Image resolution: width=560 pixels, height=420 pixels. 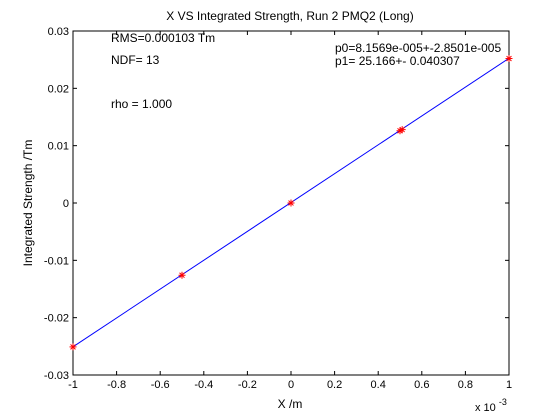 What do you see at coordinates (58, 32) in the screenshot?
I see `y-tick-label: 0.03` at bounding box center [58, 32].